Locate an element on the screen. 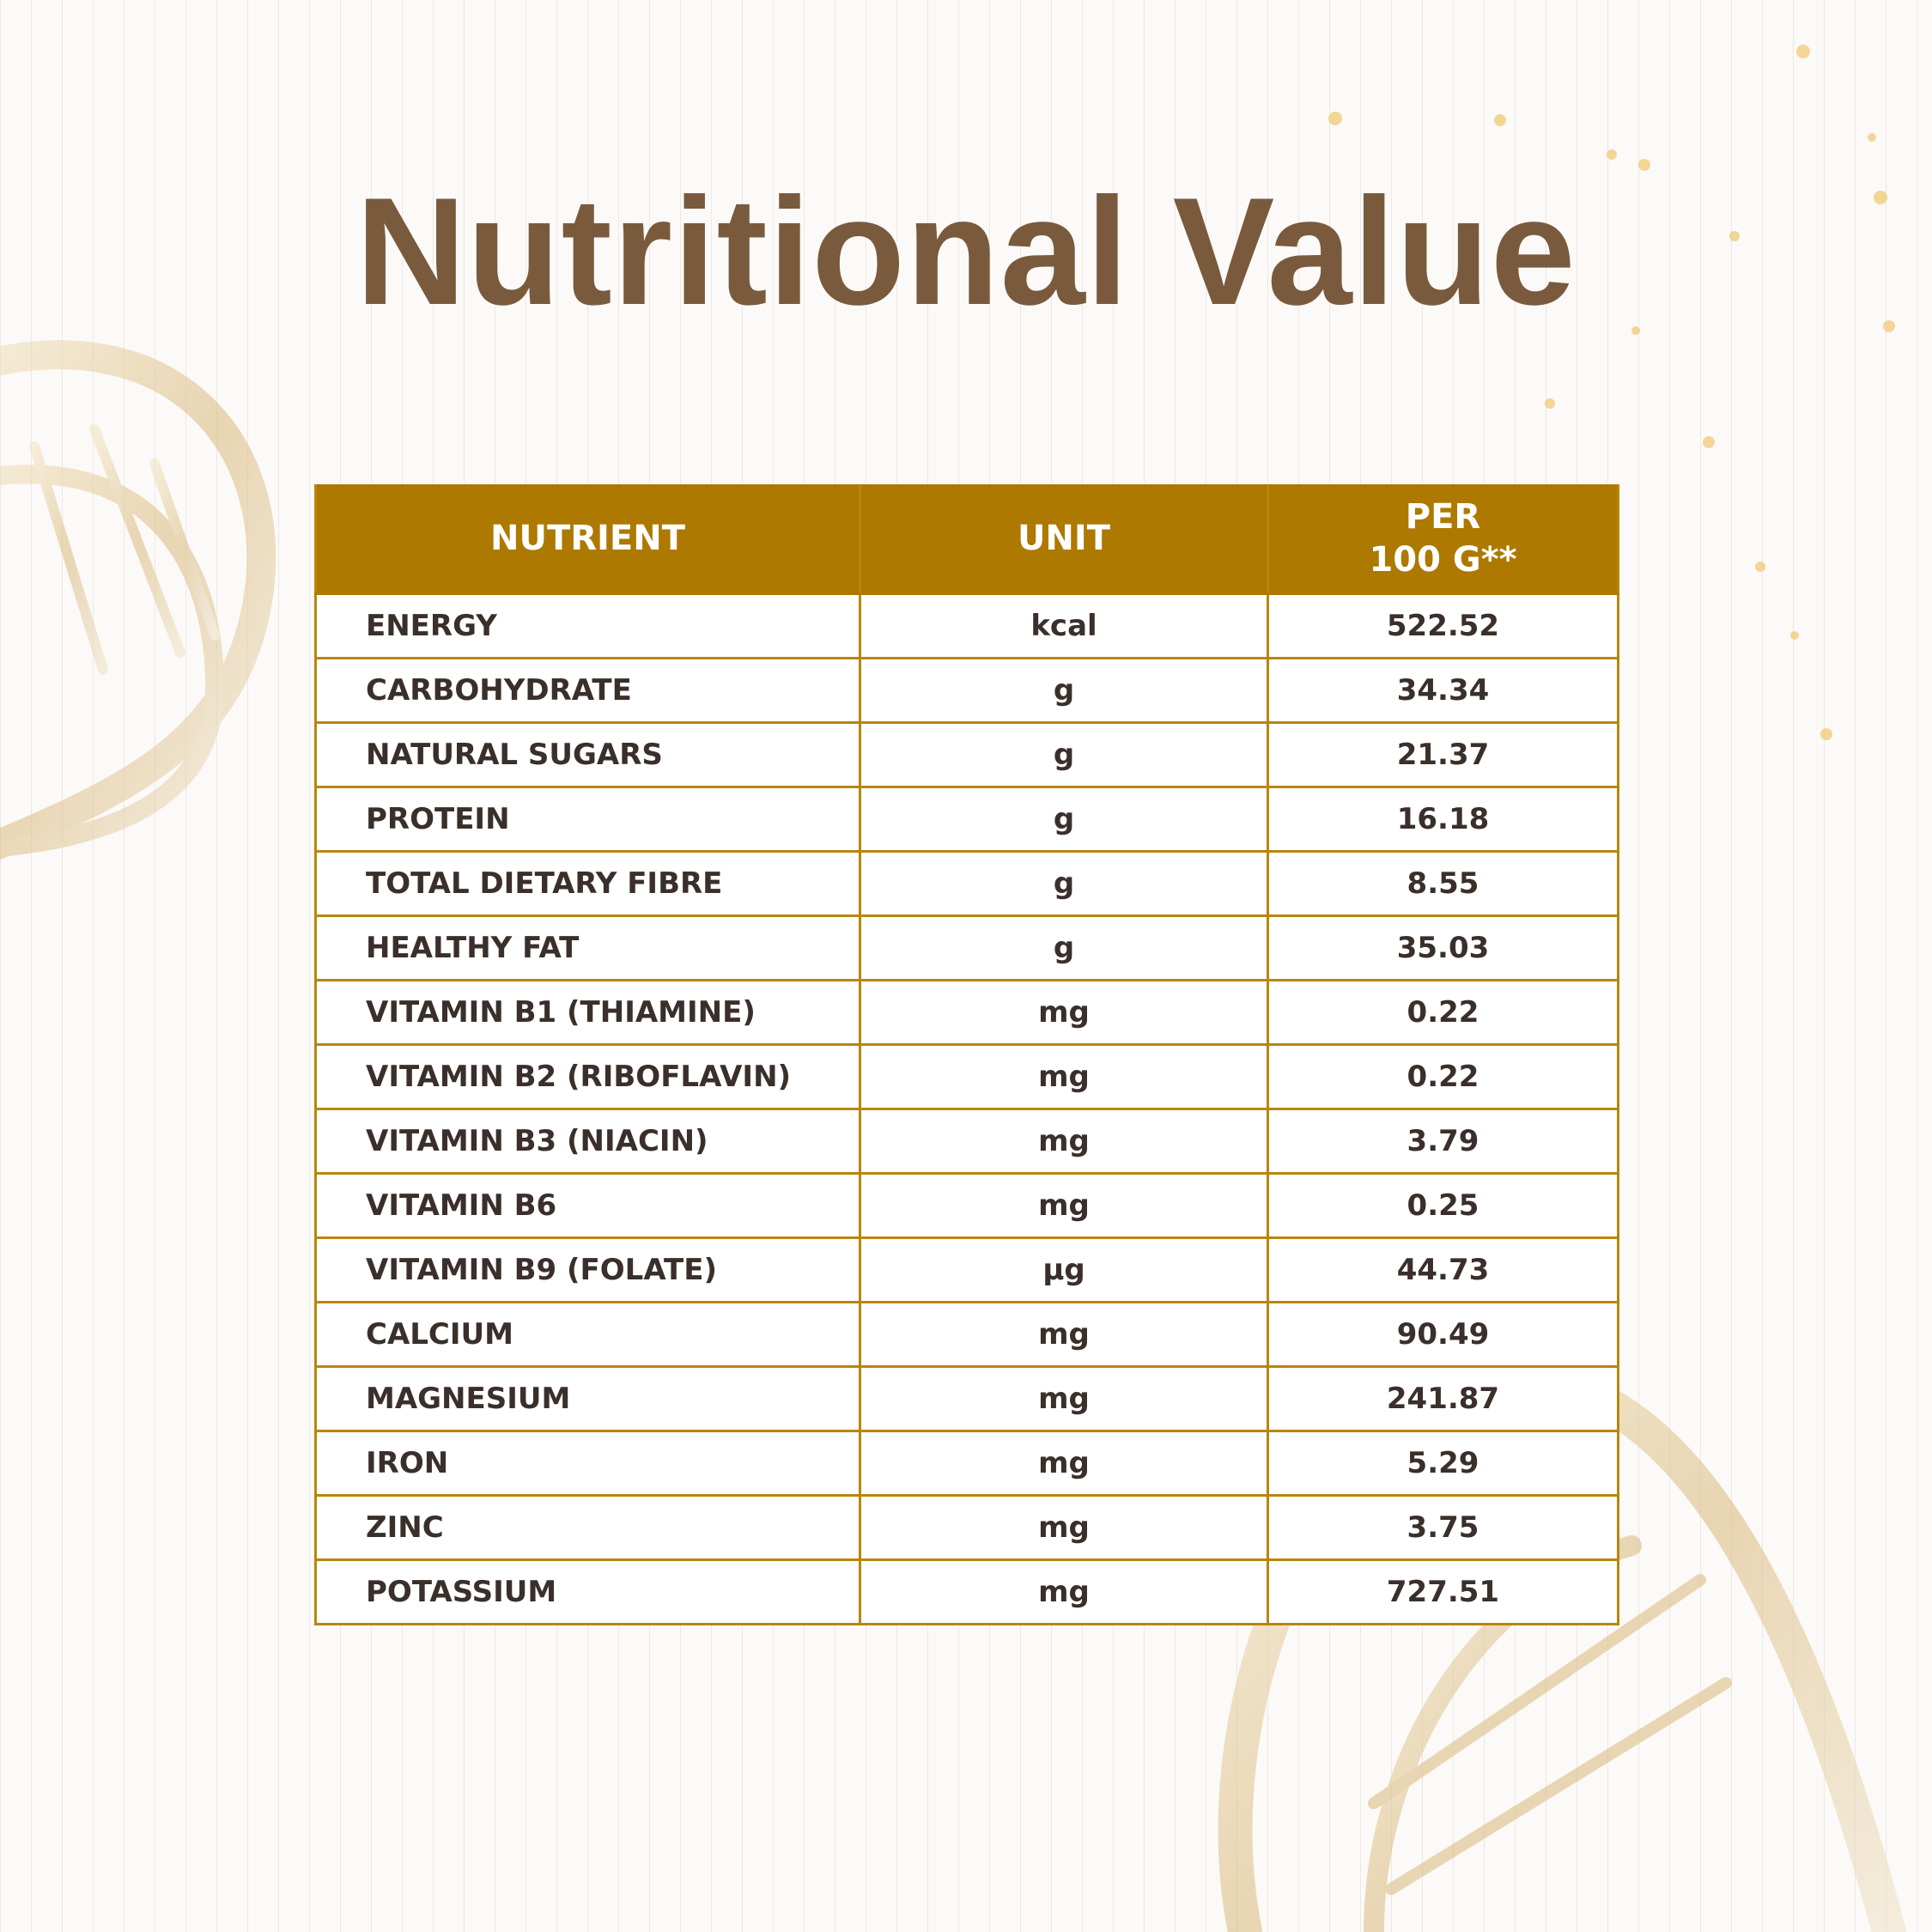 The height and width of the screenshot is (1932, 1932). nutrient-name: CALCIUM is located at coordinates (587, 1334).